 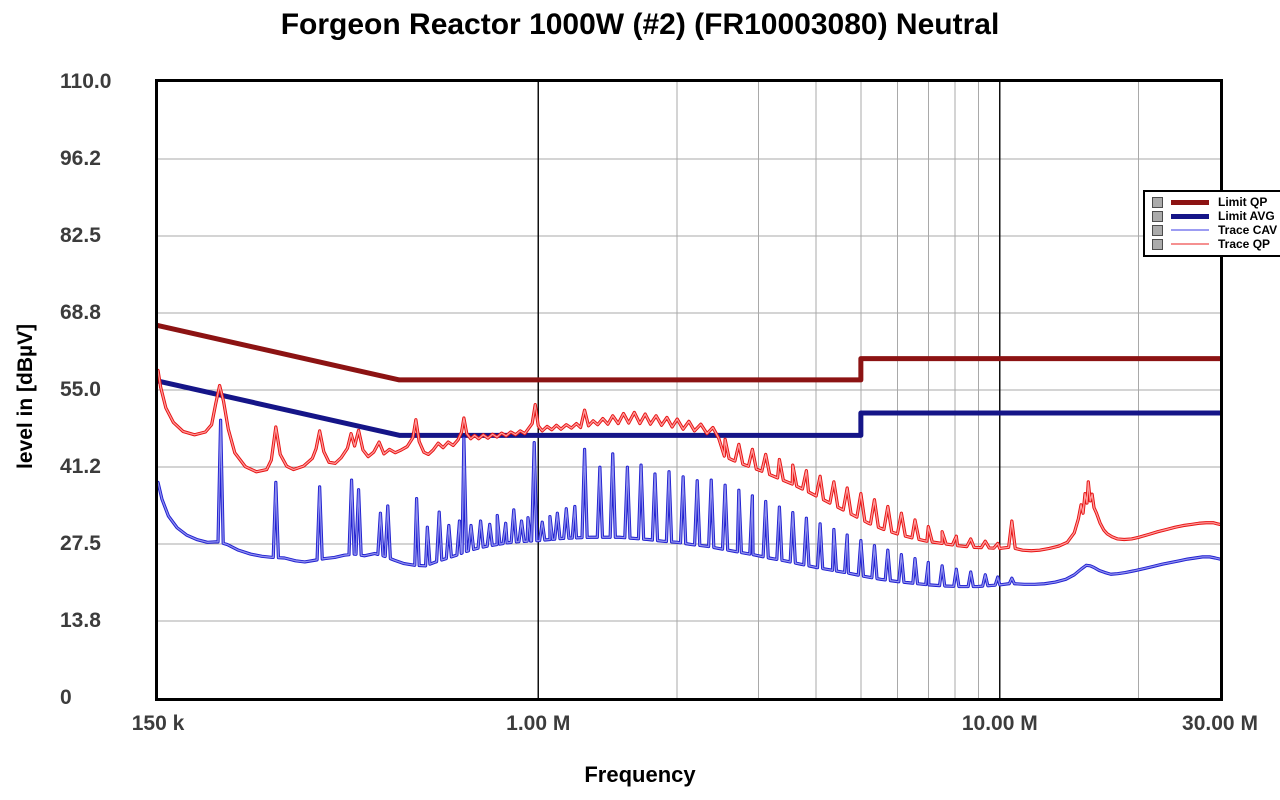 I want to click on x-axis-title: Frequency, so click(x=640, y=774).